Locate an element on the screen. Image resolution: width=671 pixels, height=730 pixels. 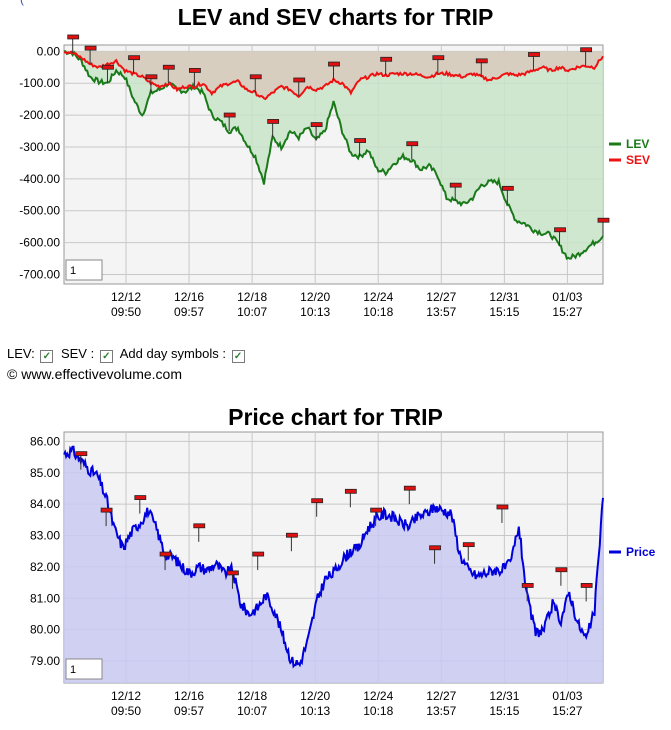
price-chart-title: Price chart for TRIP is located at coordinates (335, 417).